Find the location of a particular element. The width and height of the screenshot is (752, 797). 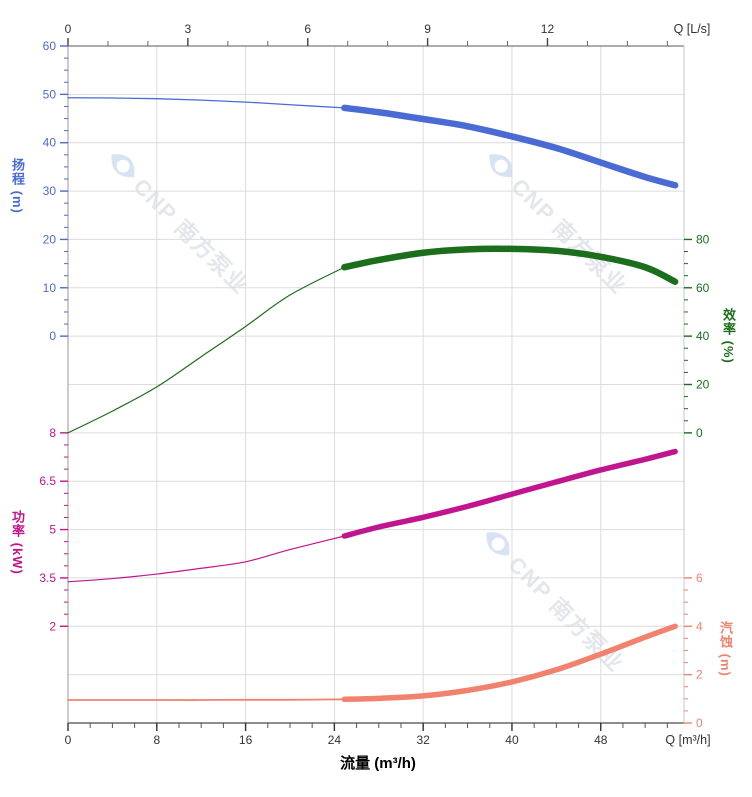

npsh-curve-thick is located at coordinates (509, 663).